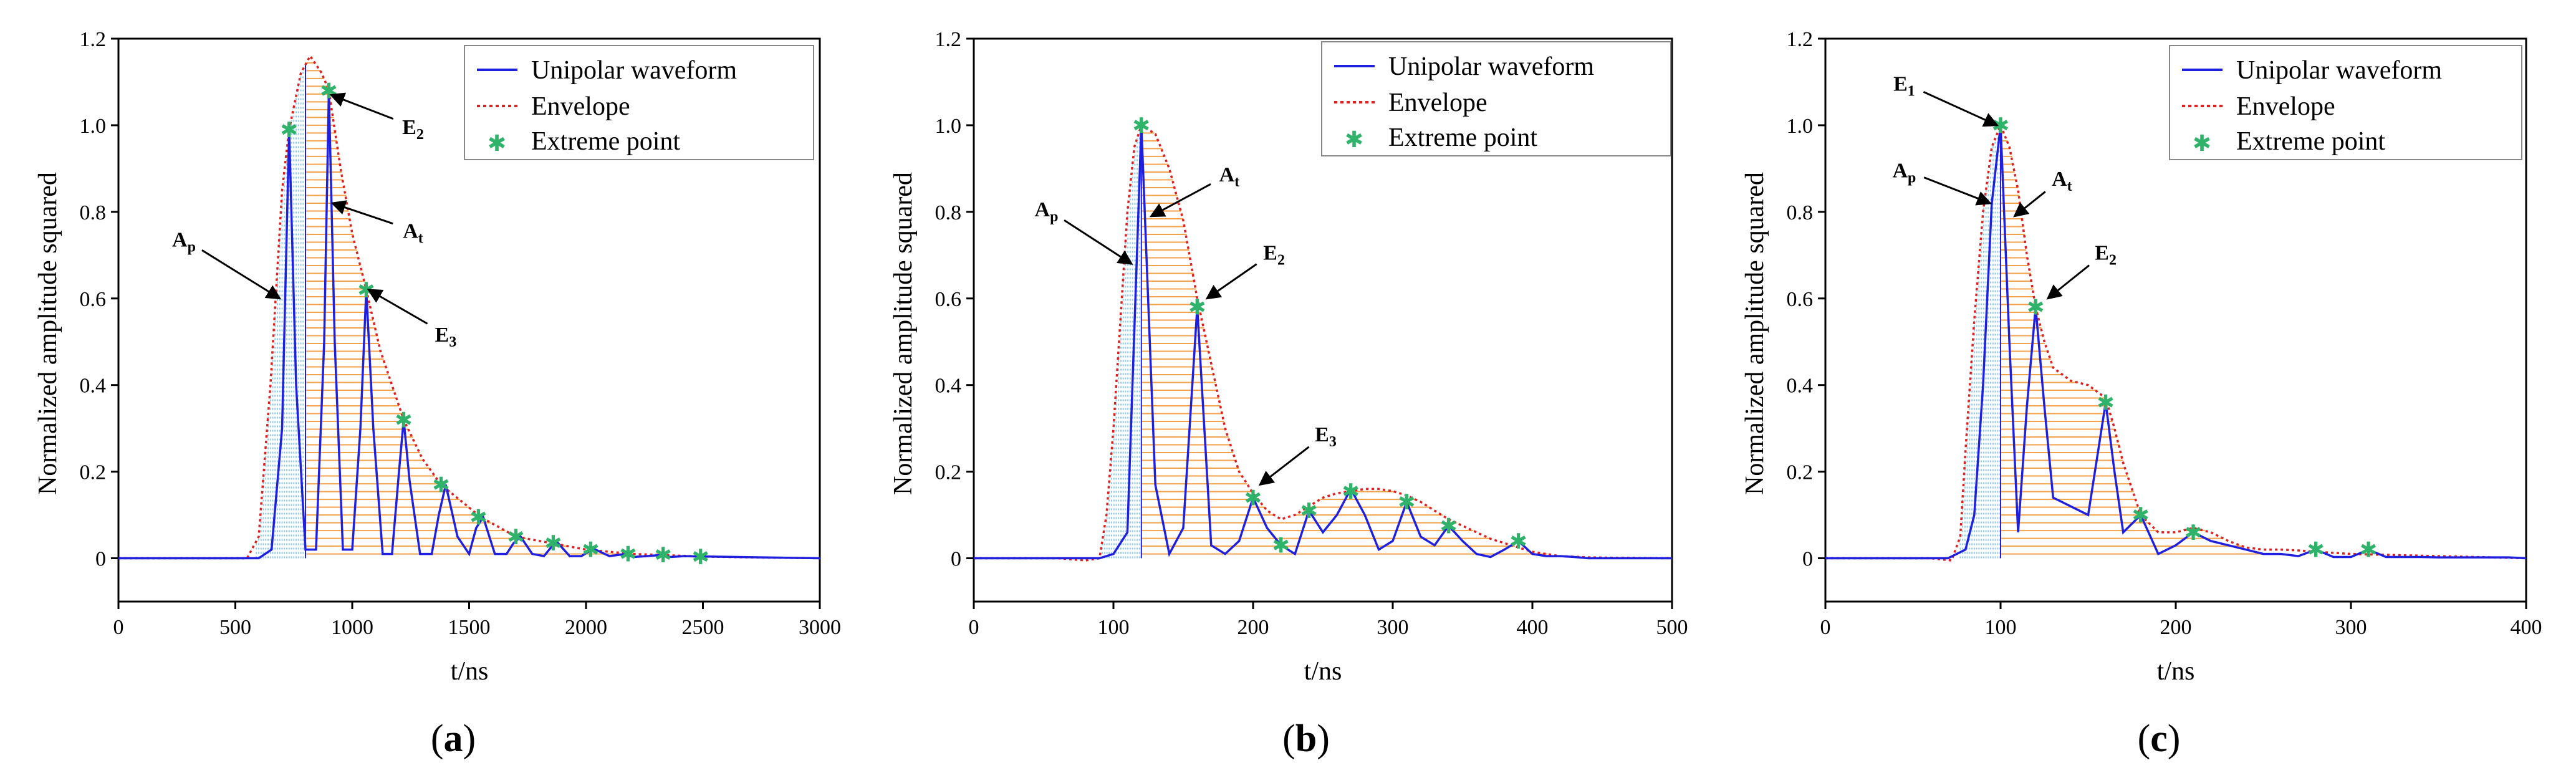  What do you see at coordinates (453, 739) in the screenshot?
I see `panel-label-a: (a)` at bounding box center [453, 739].